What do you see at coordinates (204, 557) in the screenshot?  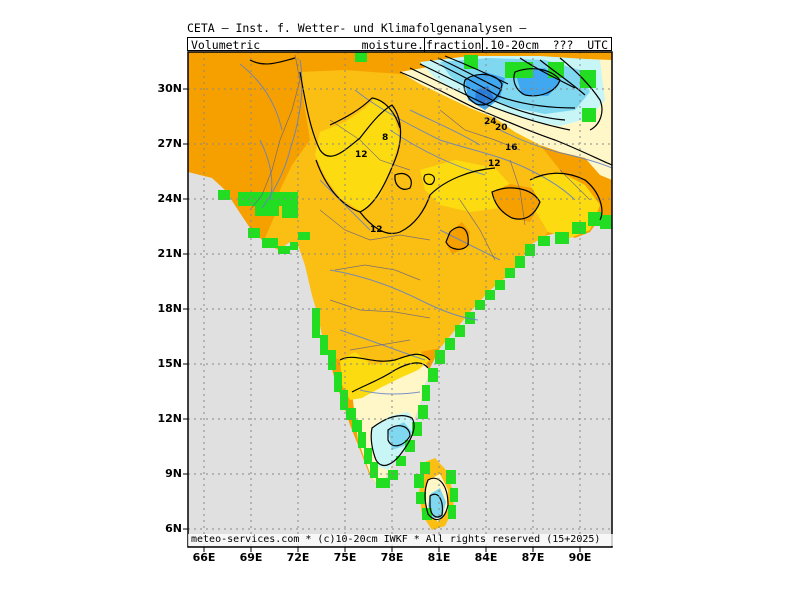 I see `lon-label: 66E` at bounding box center [204, 557].